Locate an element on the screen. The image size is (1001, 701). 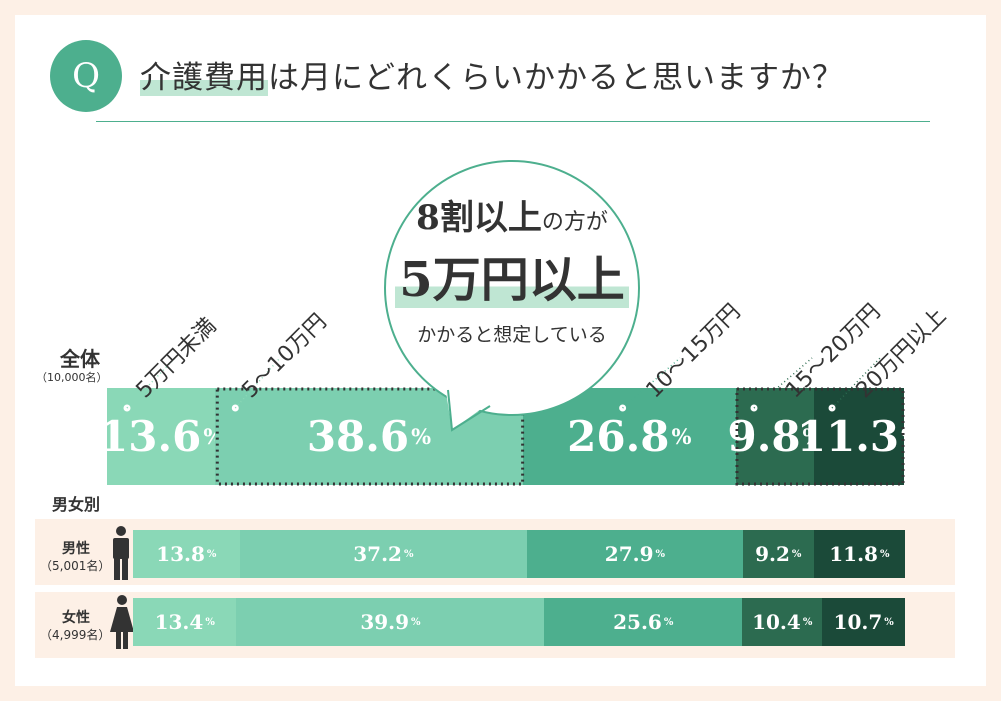
female-value-1: 13.4 is located at coordinates (179, 622).